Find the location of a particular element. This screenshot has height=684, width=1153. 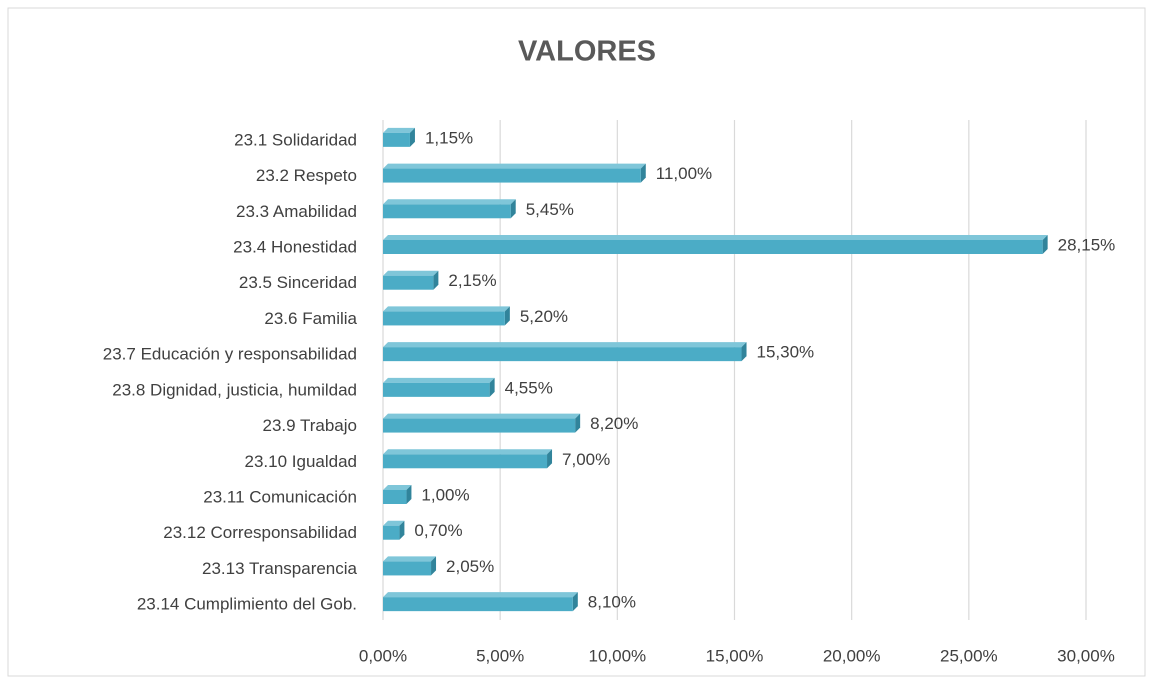

y-tick-label: 23.7 Educación y responsabilidad is located at coordinates (230, 354).